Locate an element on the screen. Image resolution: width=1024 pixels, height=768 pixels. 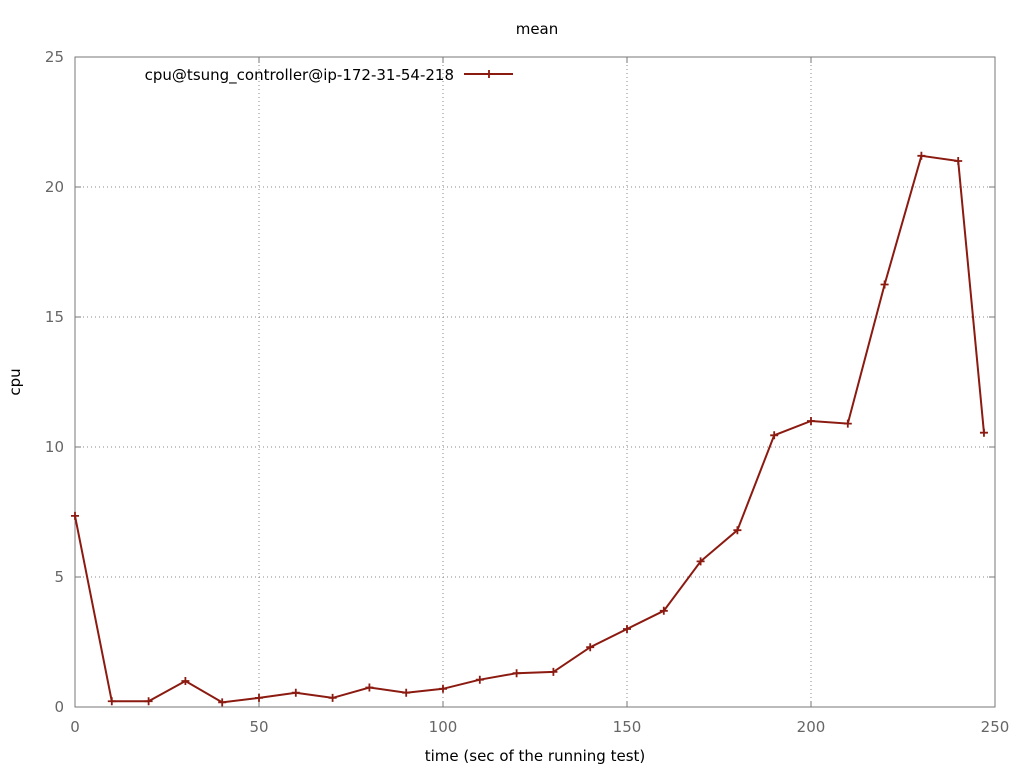
x-tick-label: 100 is located at coordinates (443, 727).